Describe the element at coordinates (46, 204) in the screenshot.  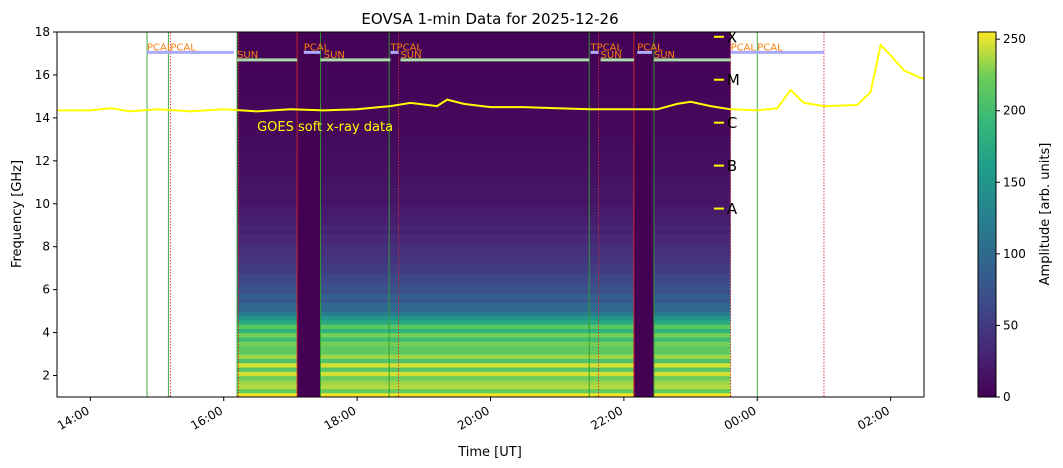
I see `y-axis-ticks: 2 4 6 8 10 12 14 16 18` at that location.